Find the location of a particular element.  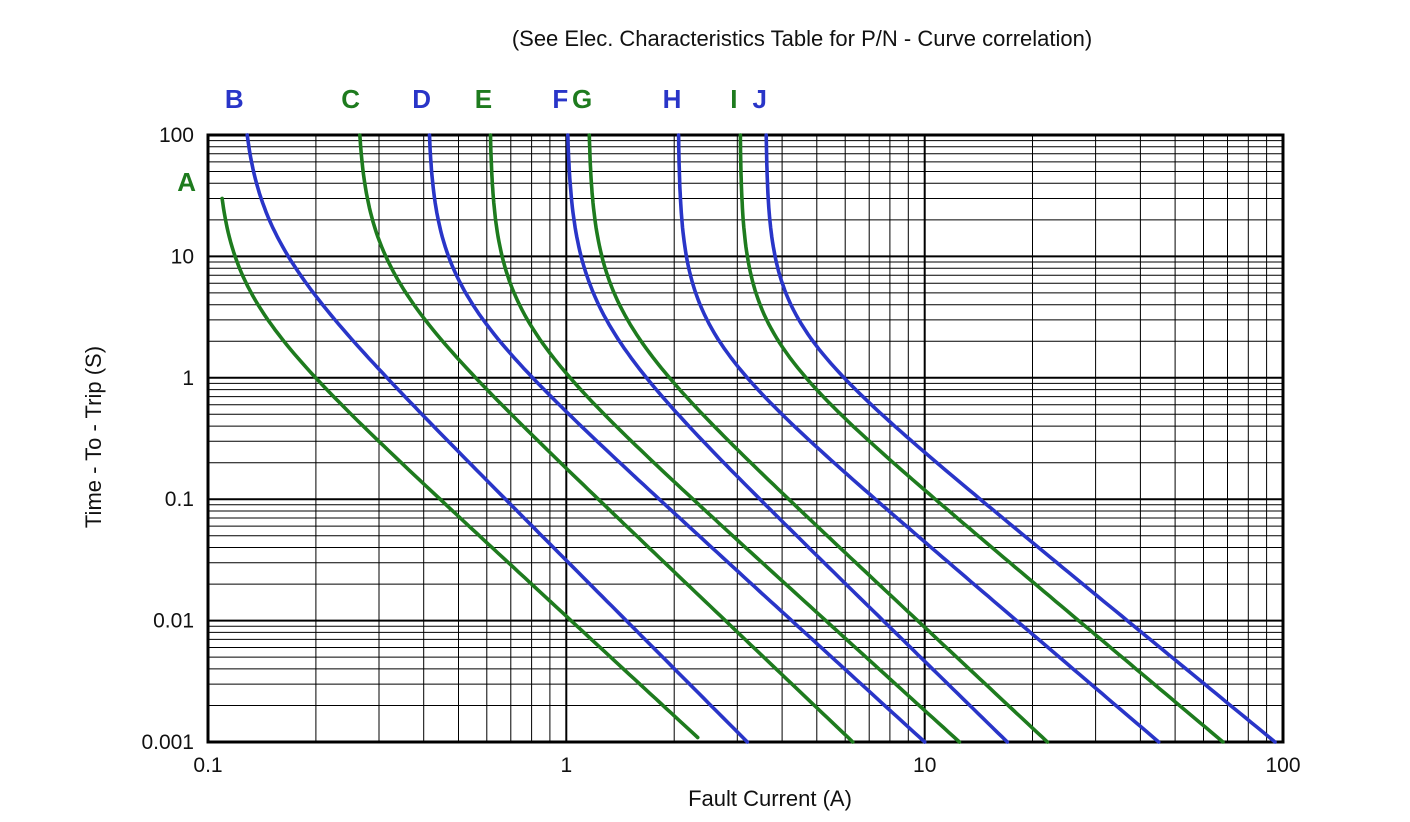

x-tick-label-10: 10 is located at coordinates (924, 765).